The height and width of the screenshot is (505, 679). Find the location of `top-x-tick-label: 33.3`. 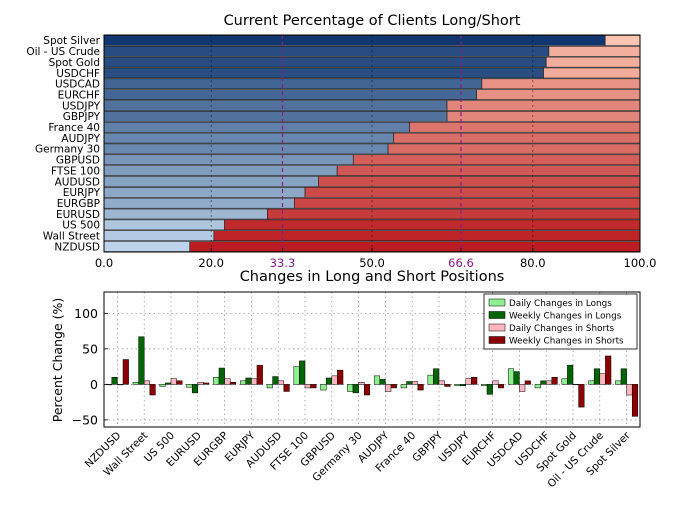

top-x-tick-label: 33.3 is located at coordinates (283, 263).